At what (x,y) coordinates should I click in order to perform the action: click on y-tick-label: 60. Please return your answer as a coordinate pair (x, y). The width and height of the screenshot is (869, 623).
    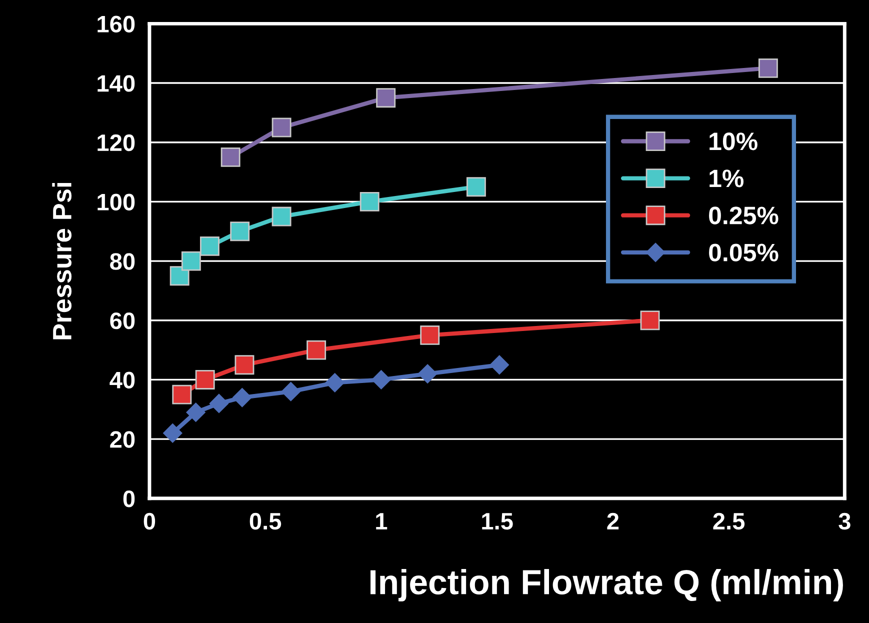
    Looking at the image, I should click on (122, 321).